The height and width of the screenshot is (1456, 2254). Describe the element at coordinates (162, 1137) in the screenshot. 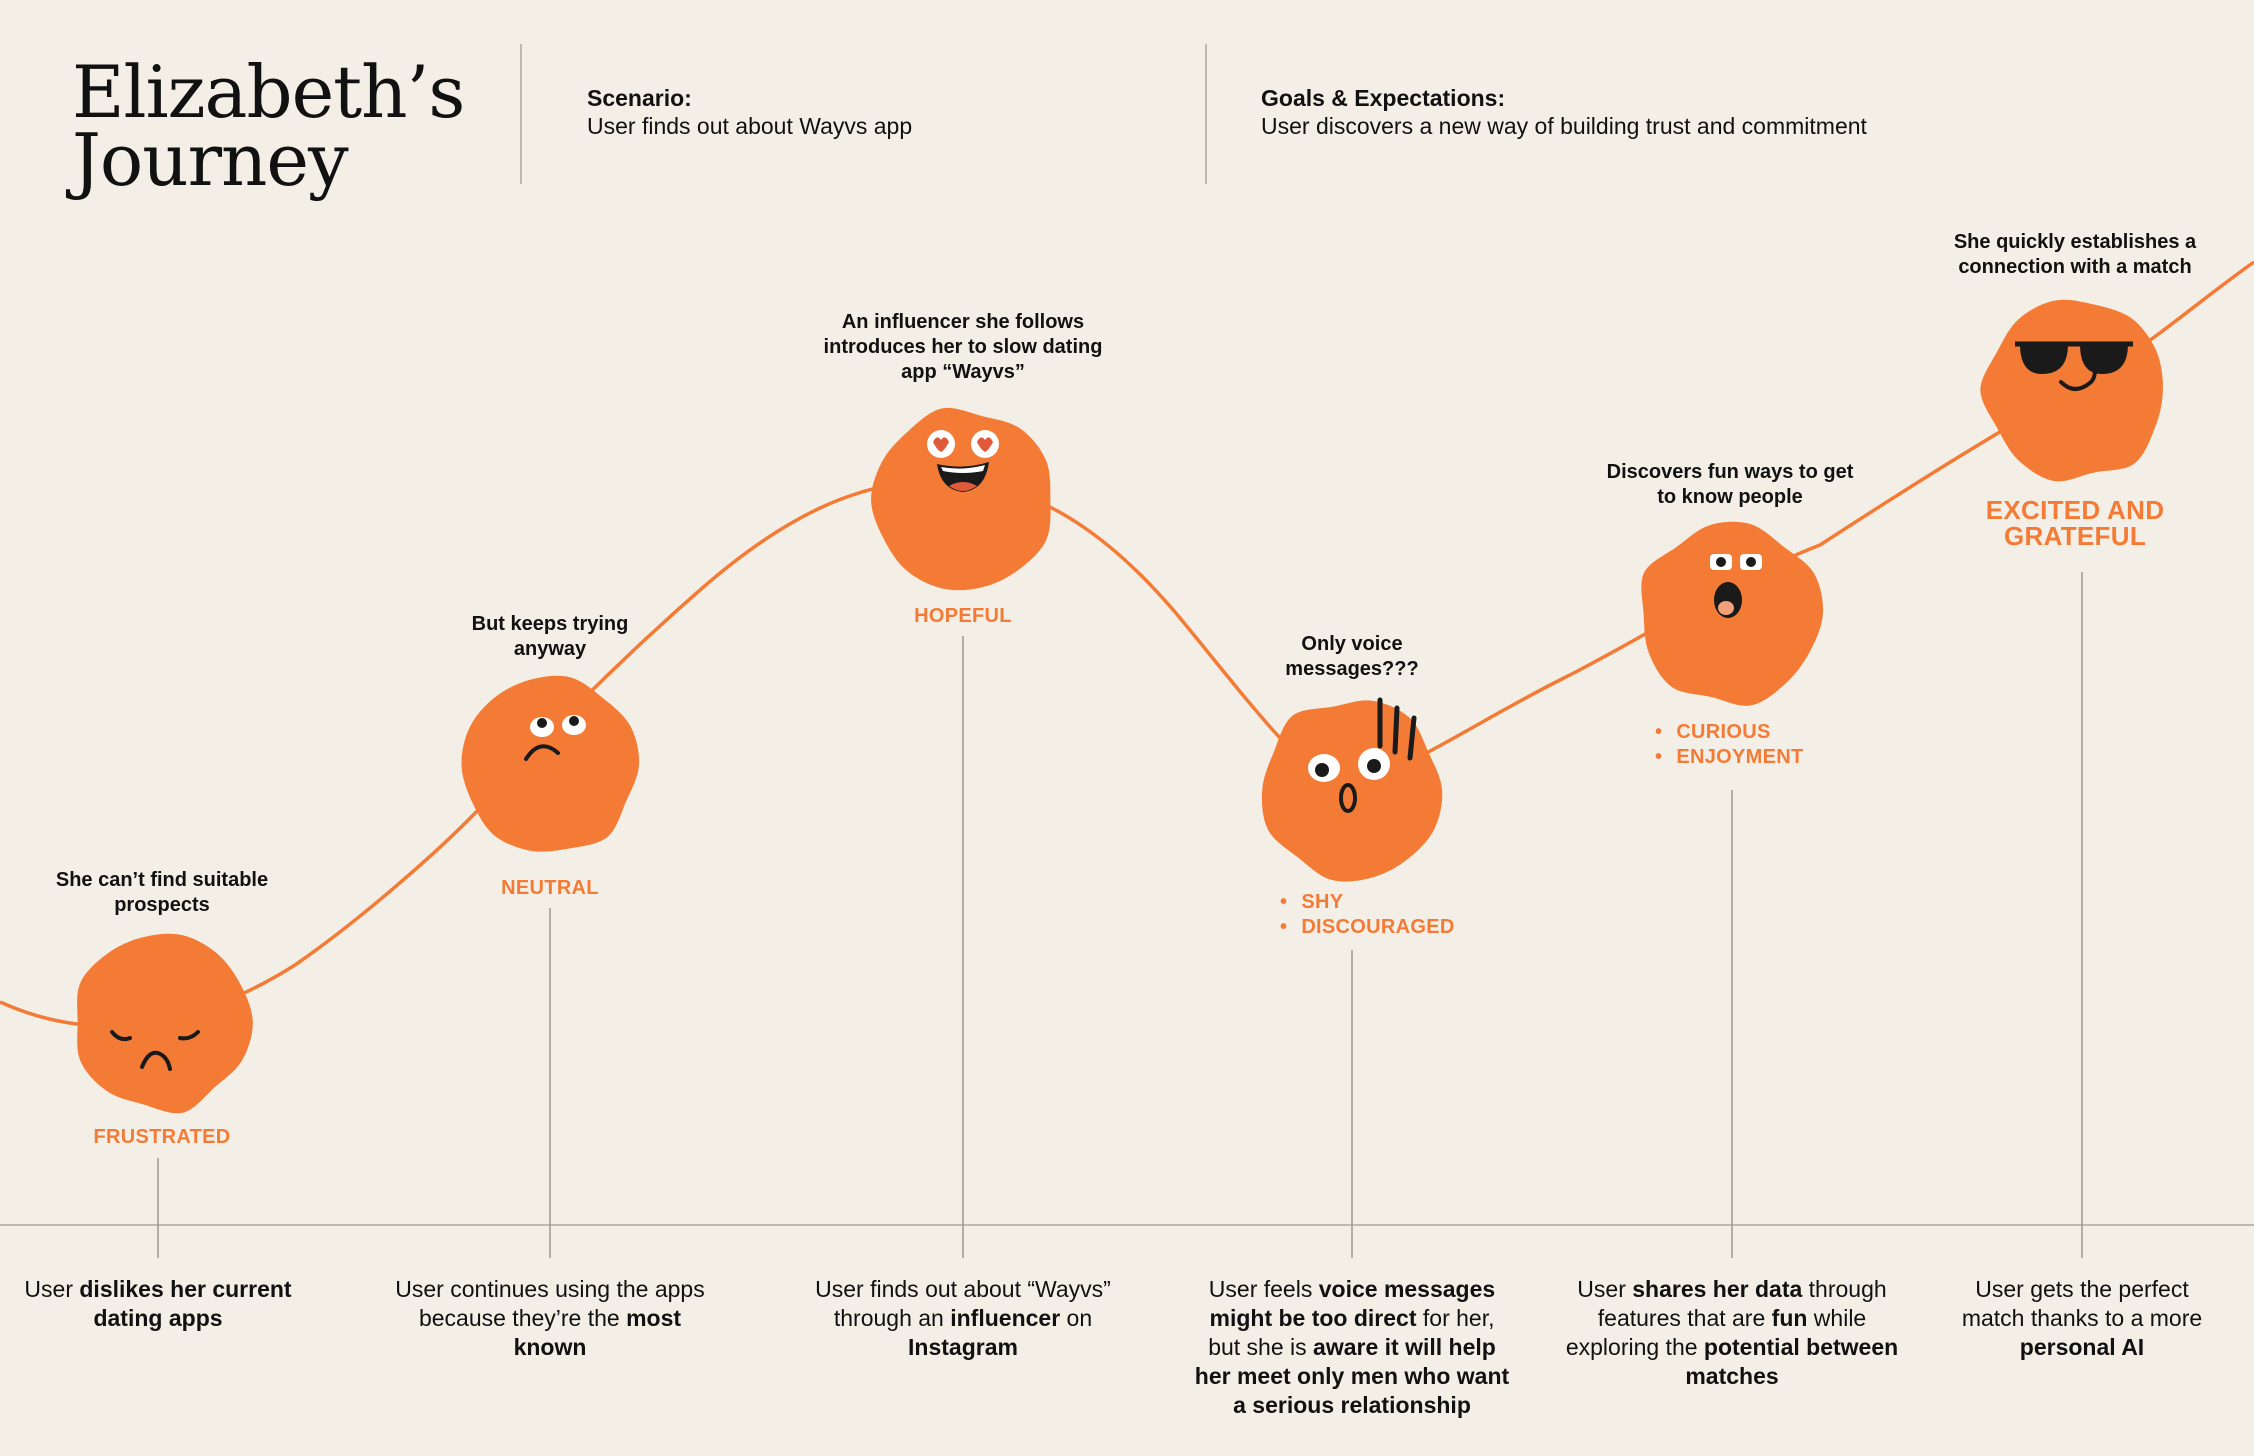

I see `emotion-label: FRUSTRATED` at that location.